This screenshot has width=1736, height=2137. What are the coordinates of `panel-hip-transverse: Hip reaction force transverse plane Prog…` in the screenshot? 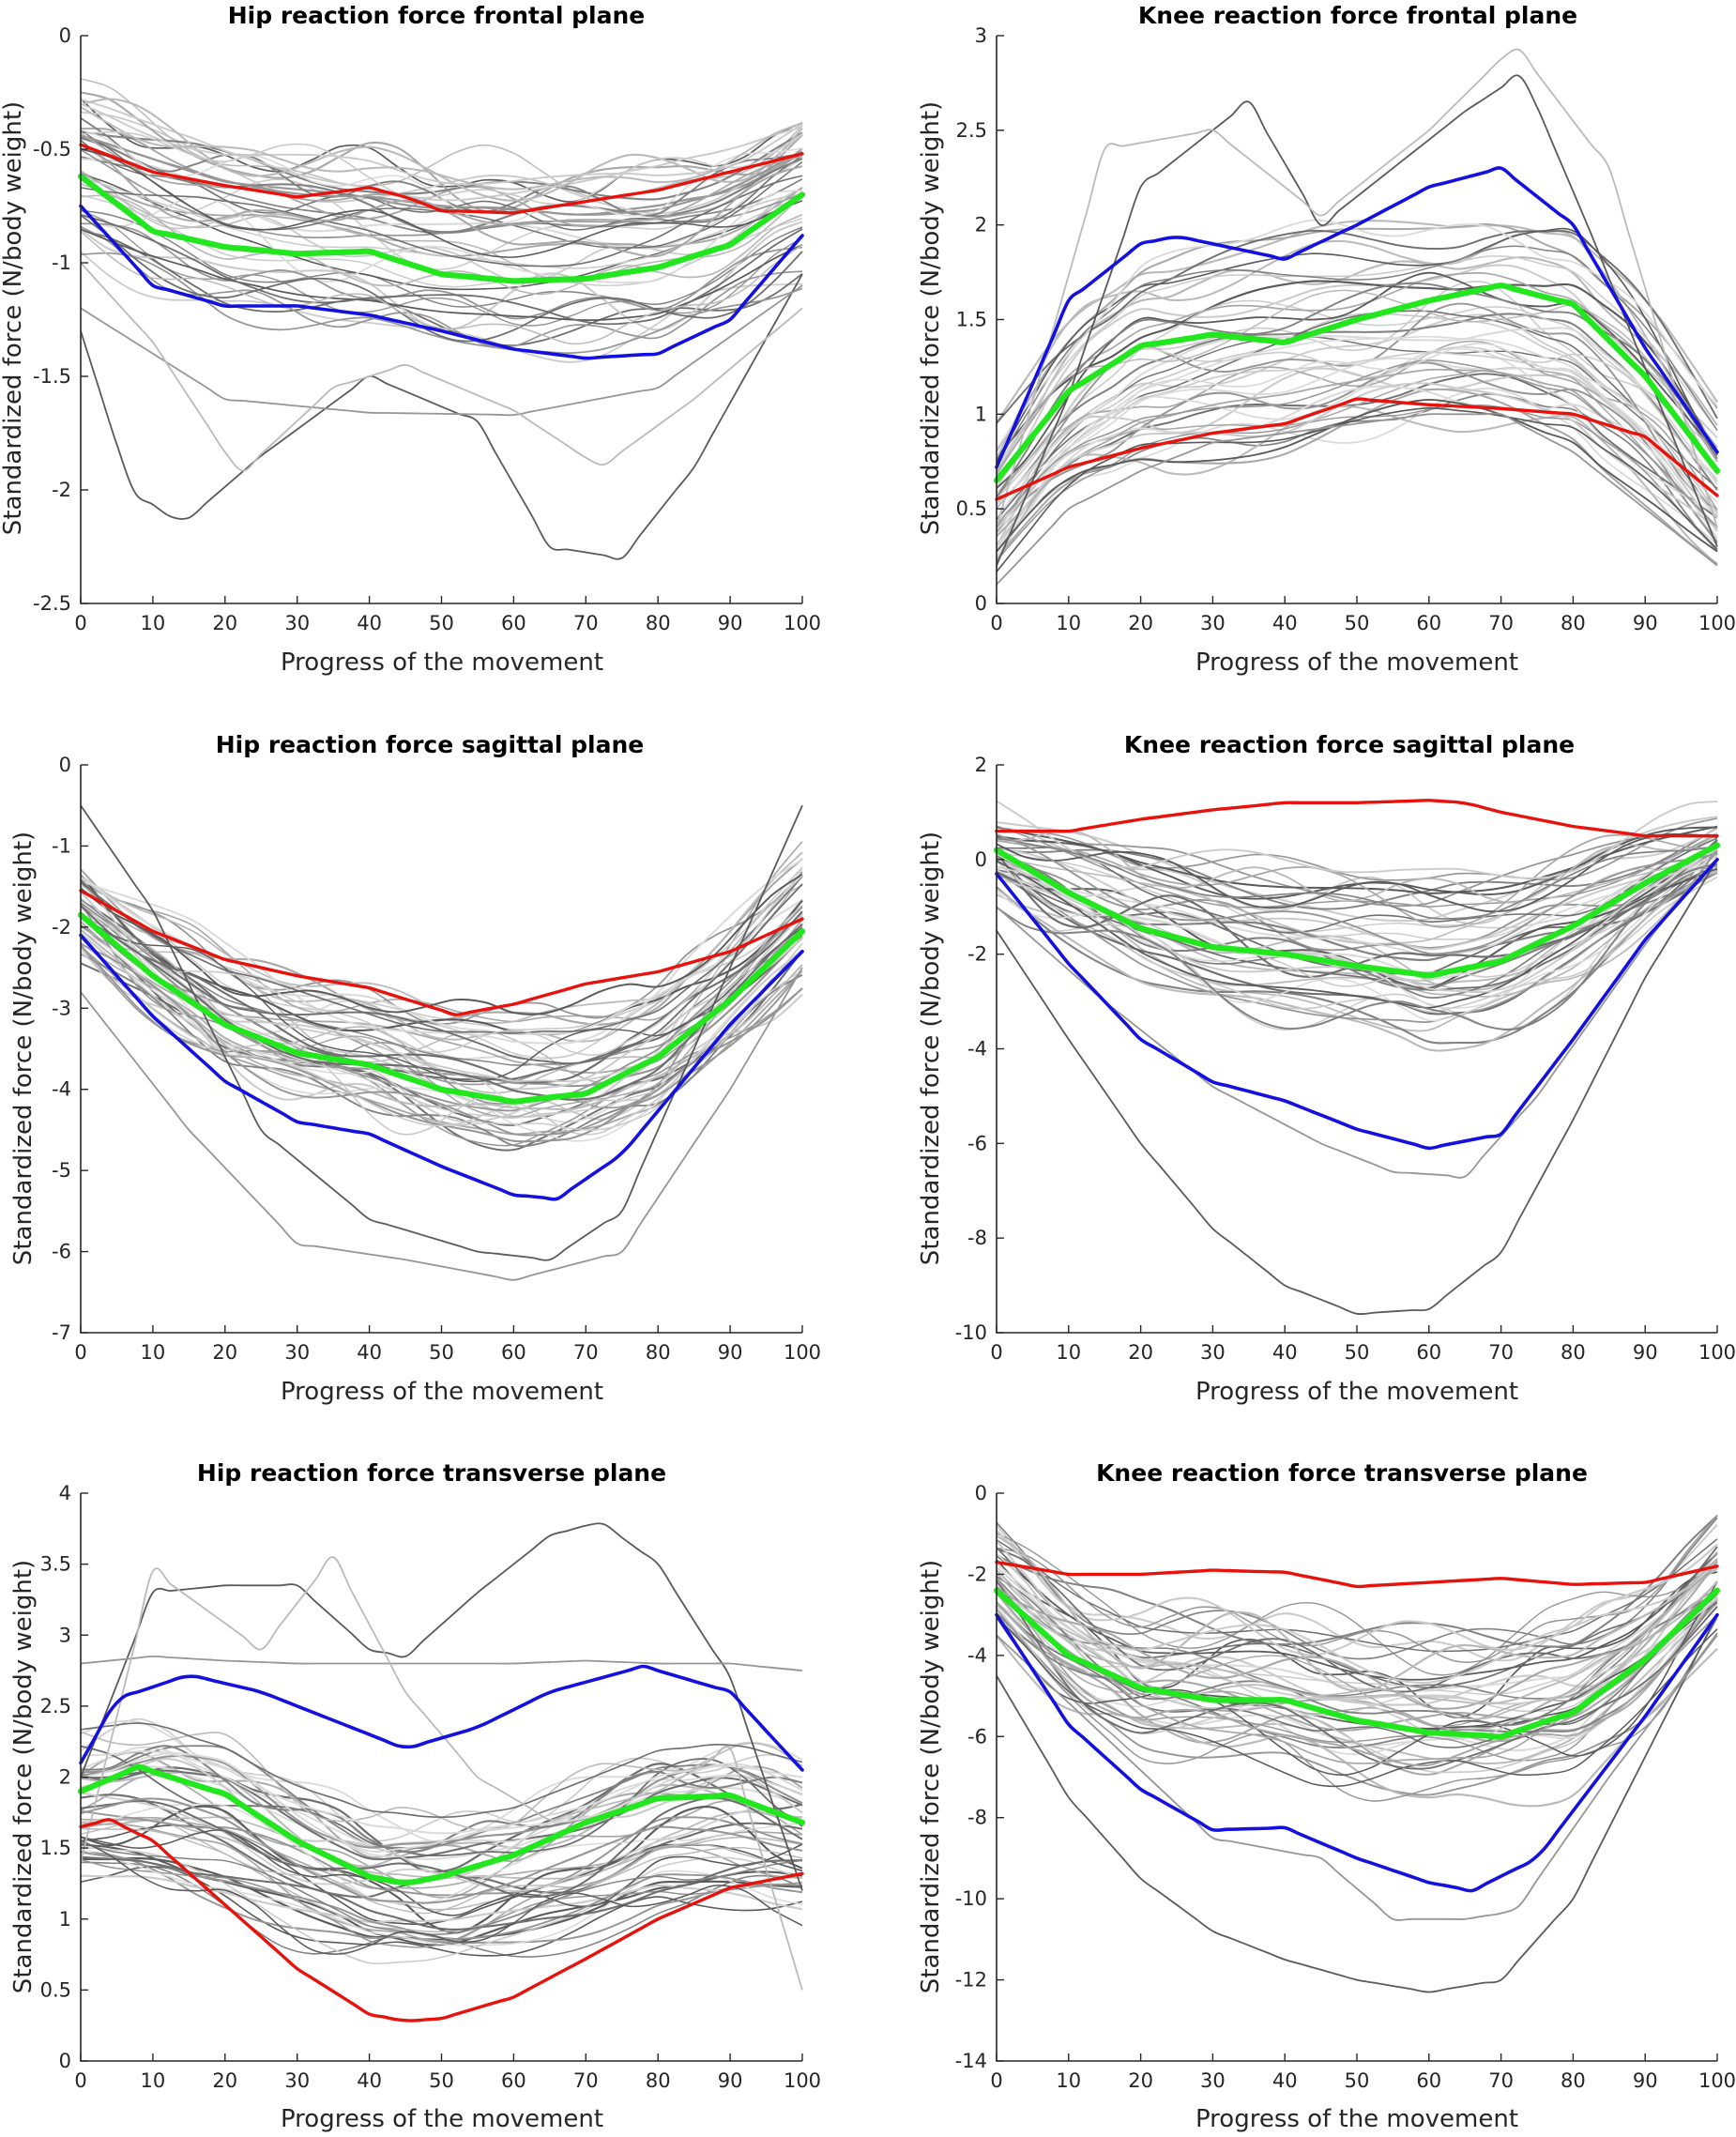 It's located at (415, 1796).